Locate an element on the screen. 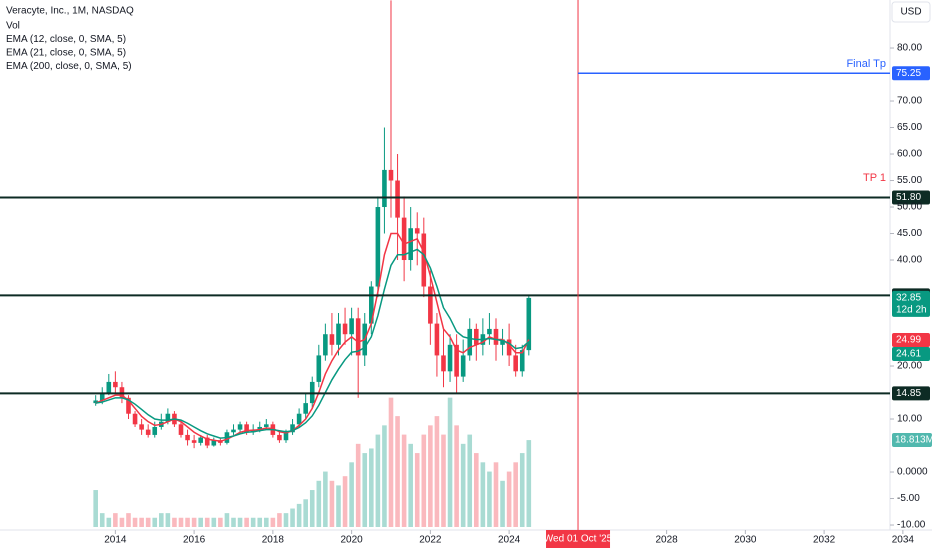  final-tp-badge is located at coordinates (911, 73).